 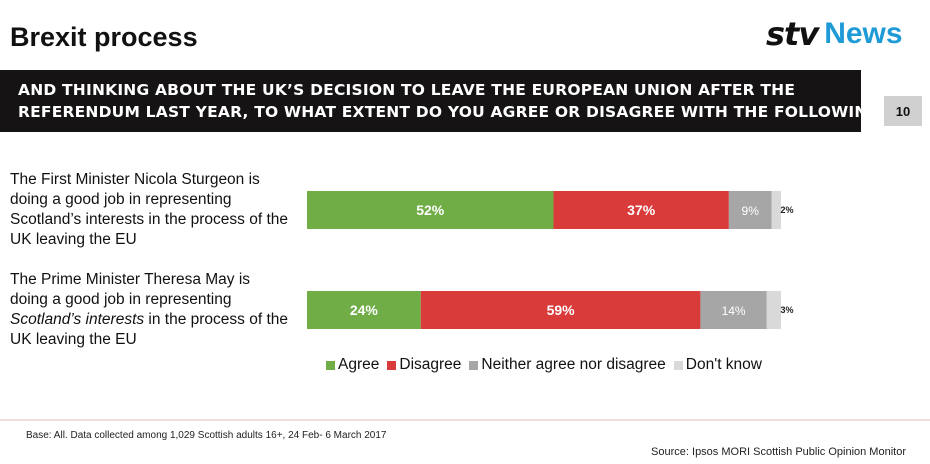 I want to click on data-label-disagree-row-1: 37%, so click(x=641, y=210).